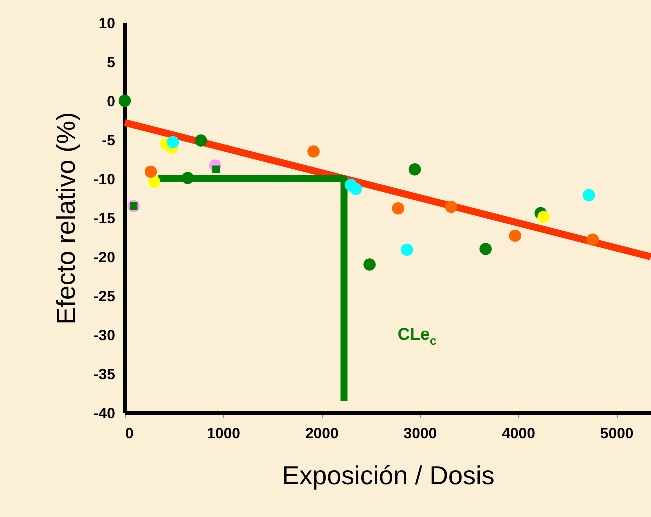 The height and width of the screenshot is (517, 651). What do you see at coordinates (421, 434) in the screenshot?
I see `x-tick-label: 3000` at bounding box center [421, 434].